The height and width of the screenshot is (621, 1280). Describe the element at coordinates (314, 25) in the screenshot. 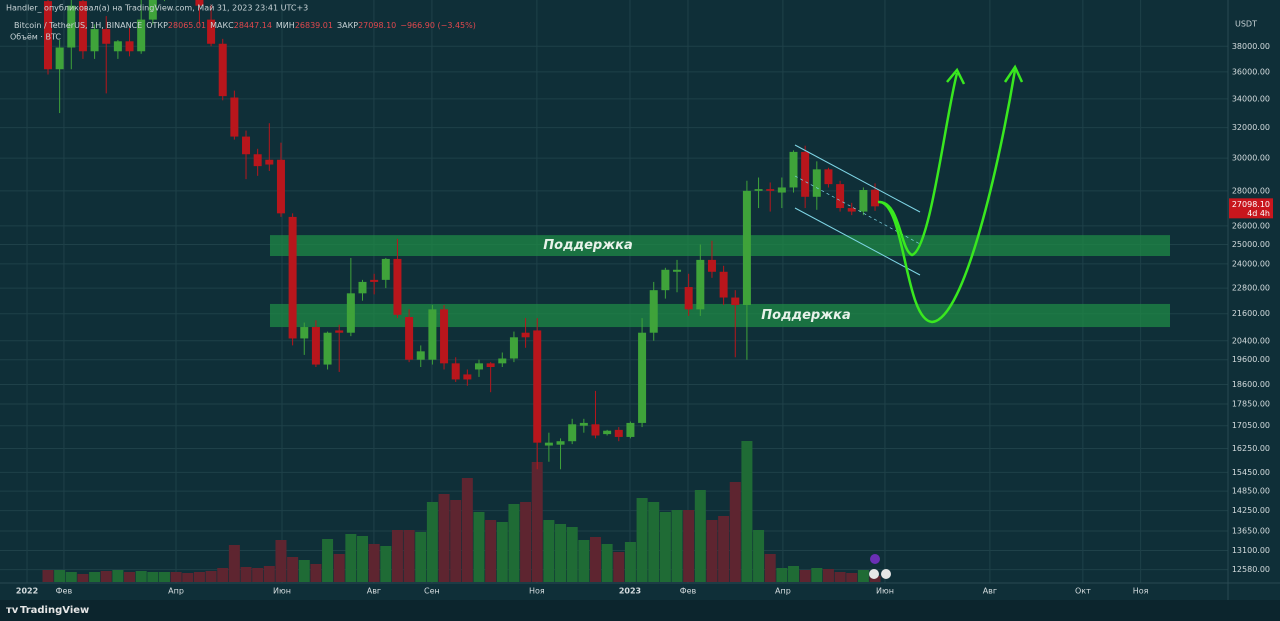

I see `ohlc-value: 26839.01` at that location.